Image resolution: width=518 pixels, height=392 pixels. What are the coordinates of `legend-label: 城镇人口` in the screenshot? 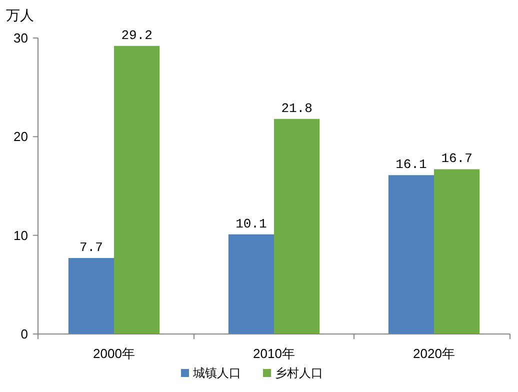 It's located at (216, 373).